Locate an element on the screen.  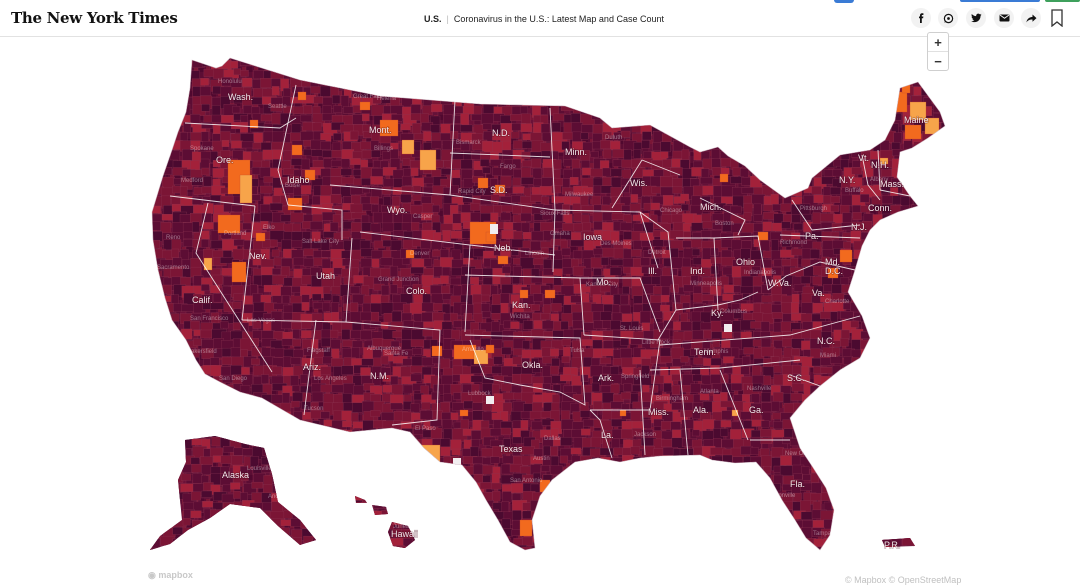
twitter-icon is located at coordinates (976, 18).